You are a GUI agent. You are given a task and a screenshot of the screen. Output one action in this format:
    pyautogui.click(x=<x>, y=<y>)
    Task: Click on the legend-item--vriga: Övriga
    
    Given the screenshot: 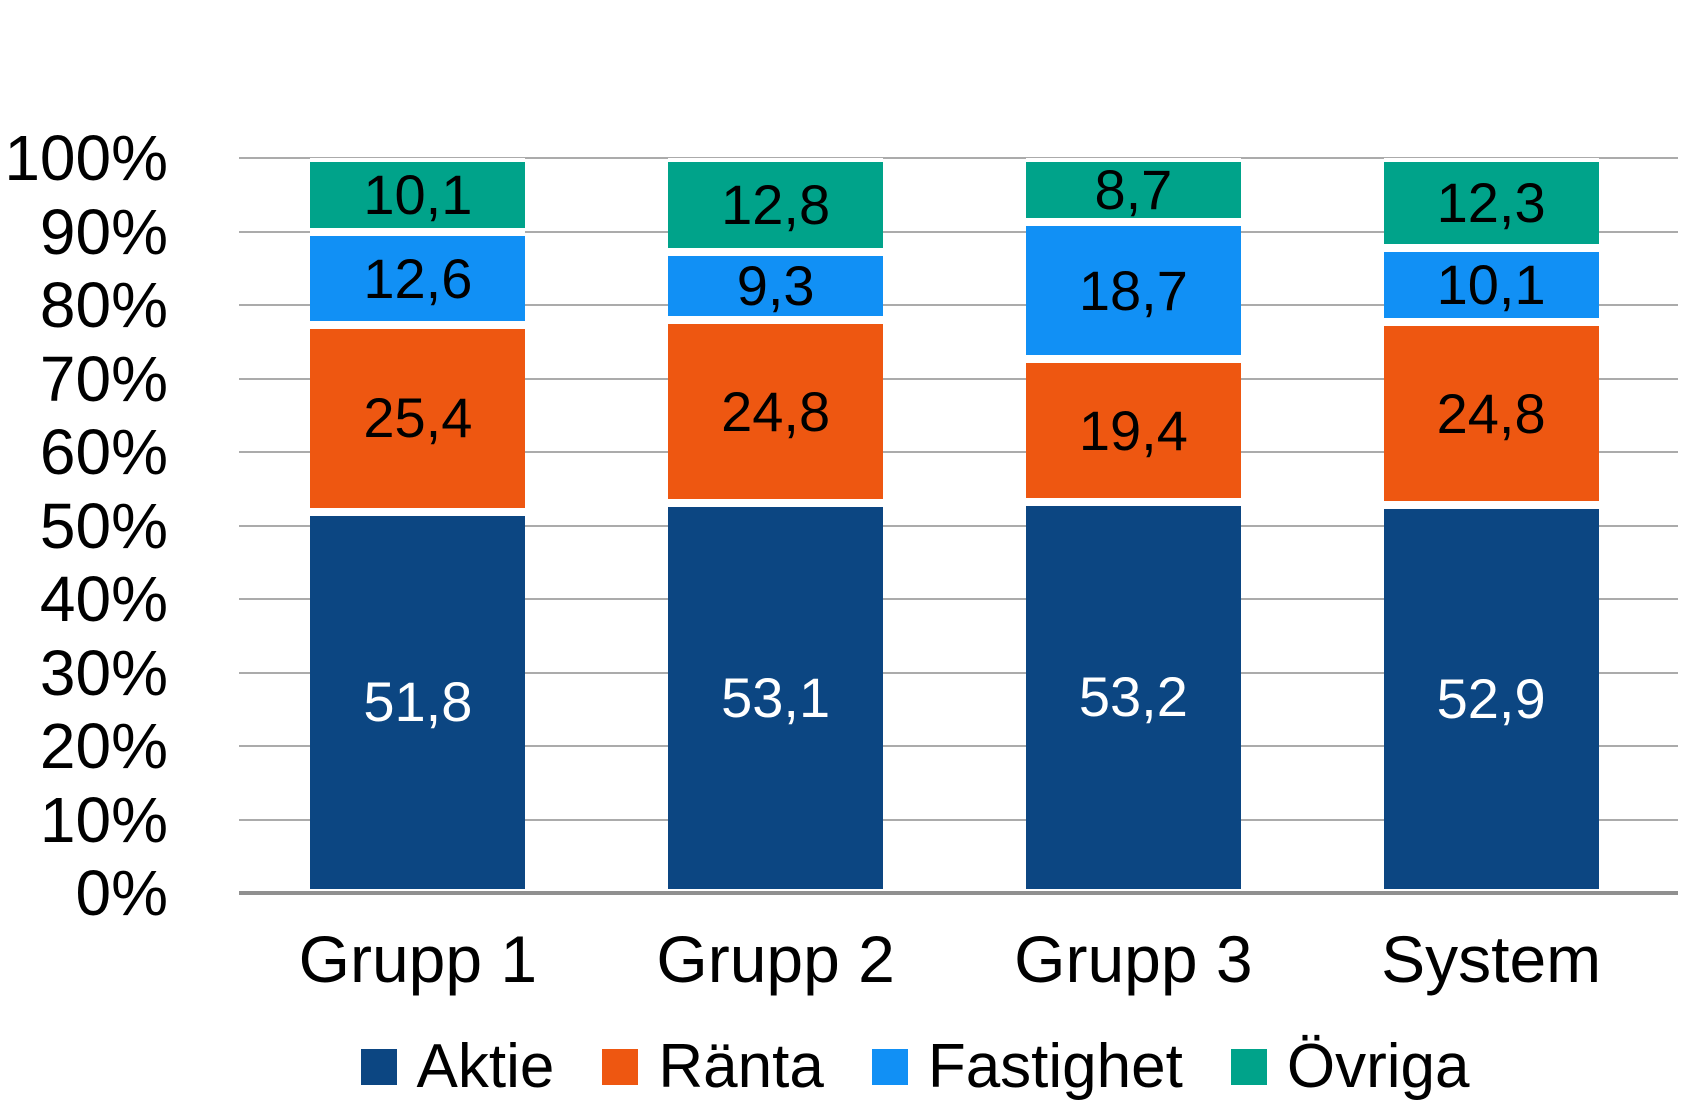 What is the action you would take?
    pyautogui.click(x=1350, y=1066)
    